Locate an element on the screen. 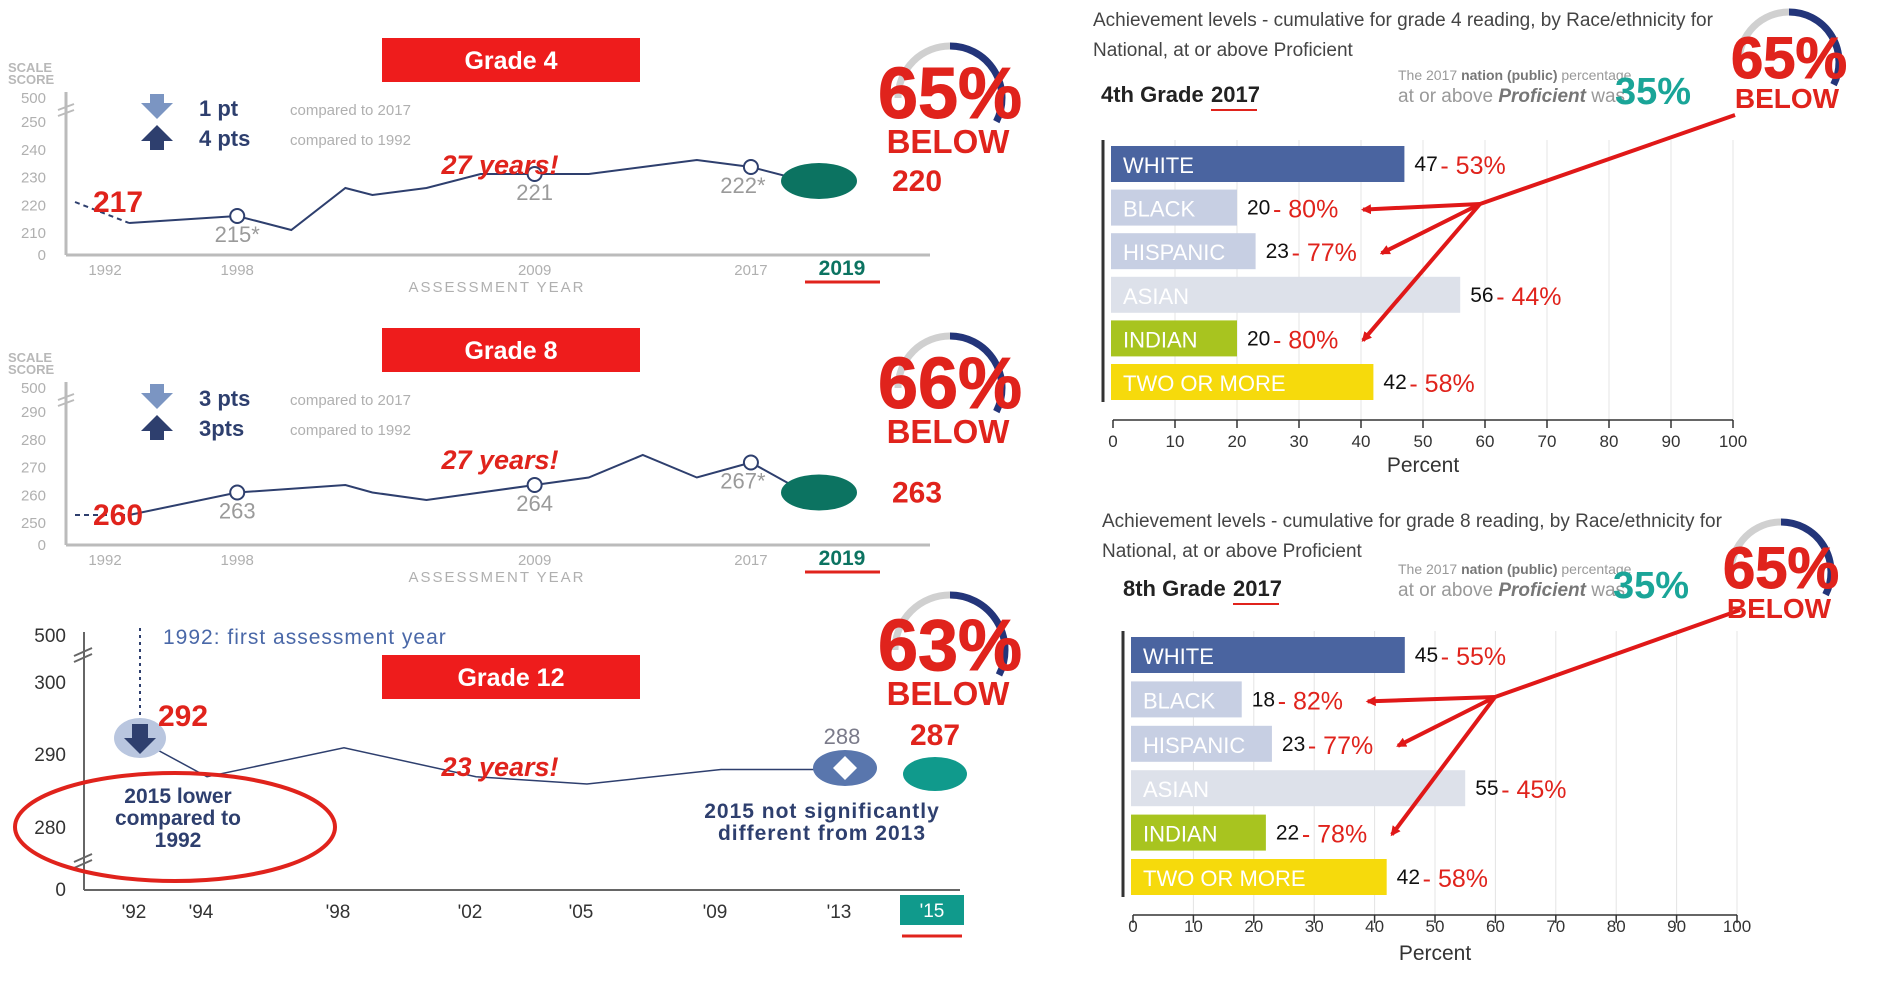 The width and height of the screenshot is (1880, 982). gauge-percent: 66% is located at coordinates (950, 384).